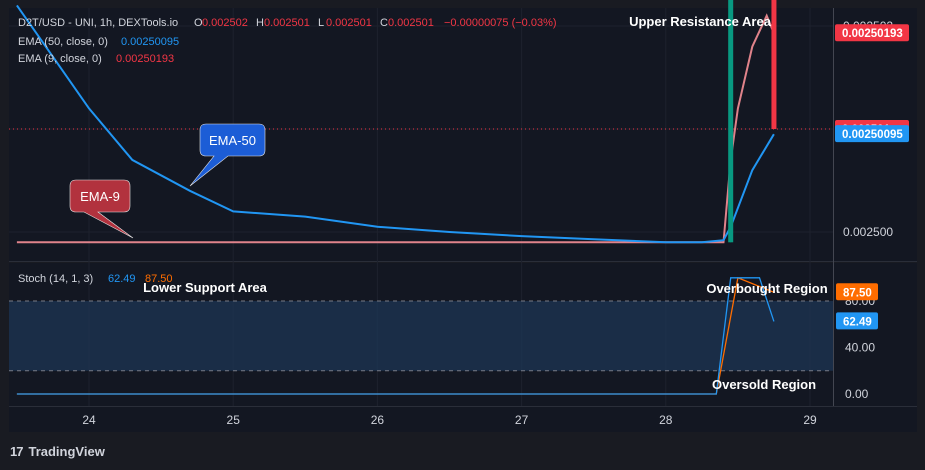  I want to click on stoch-badge-label: 87.50, so click(857, 293).